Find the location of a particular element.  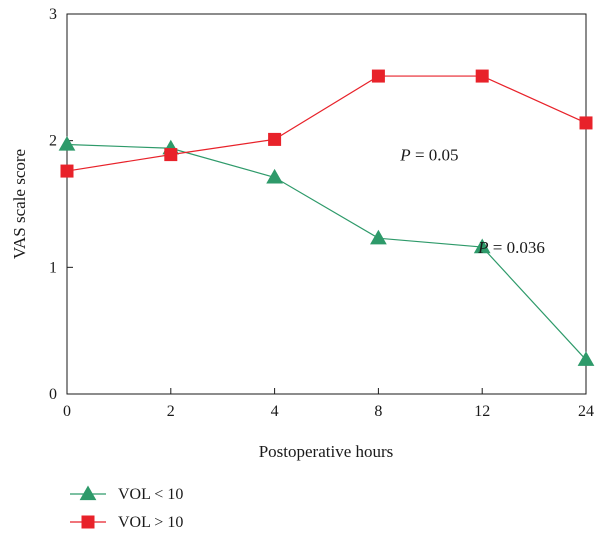

legend-item: VOL > 10 is located at coordinates (126, 522).